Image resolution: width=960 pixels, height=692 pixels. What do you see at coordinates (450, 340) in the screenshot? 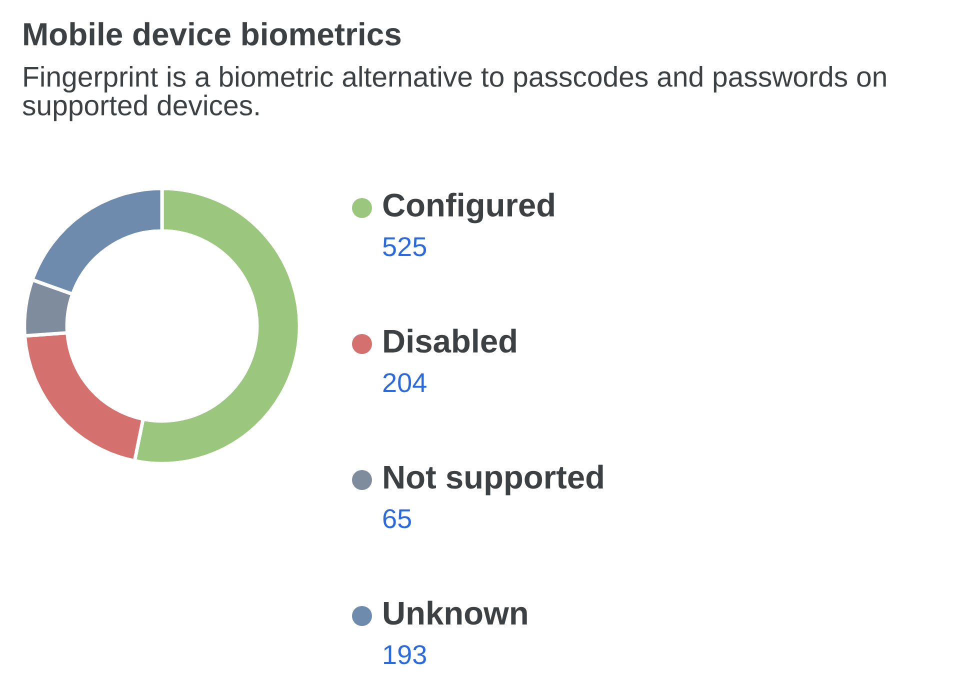
I see `legend-label: Disabled` at bounding box center [450, 340].